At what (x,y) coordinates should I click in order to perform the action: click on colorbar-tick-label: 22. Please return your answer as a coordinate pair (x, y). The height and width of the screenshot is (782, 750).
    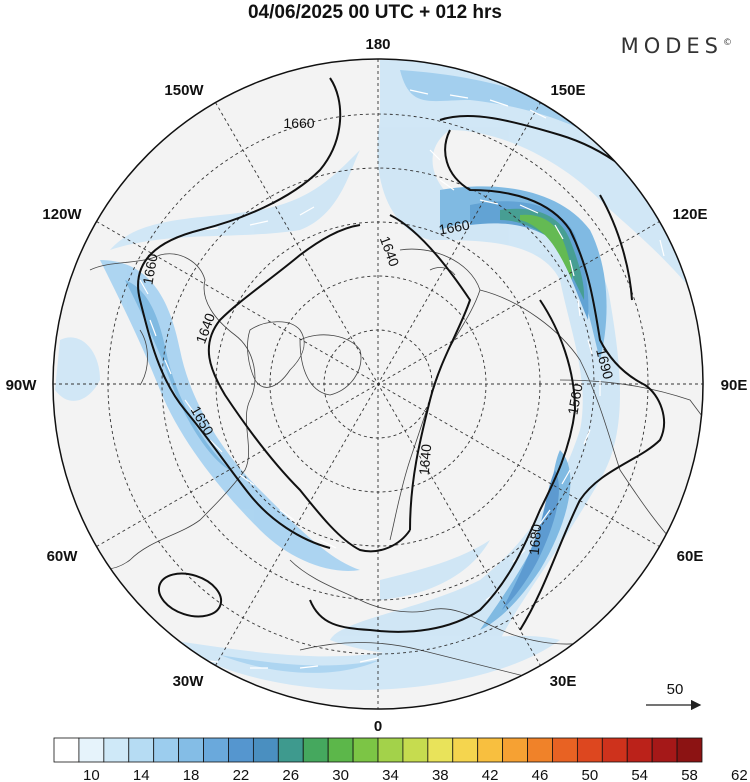
    Looking at the image, I should click on (241, 774).